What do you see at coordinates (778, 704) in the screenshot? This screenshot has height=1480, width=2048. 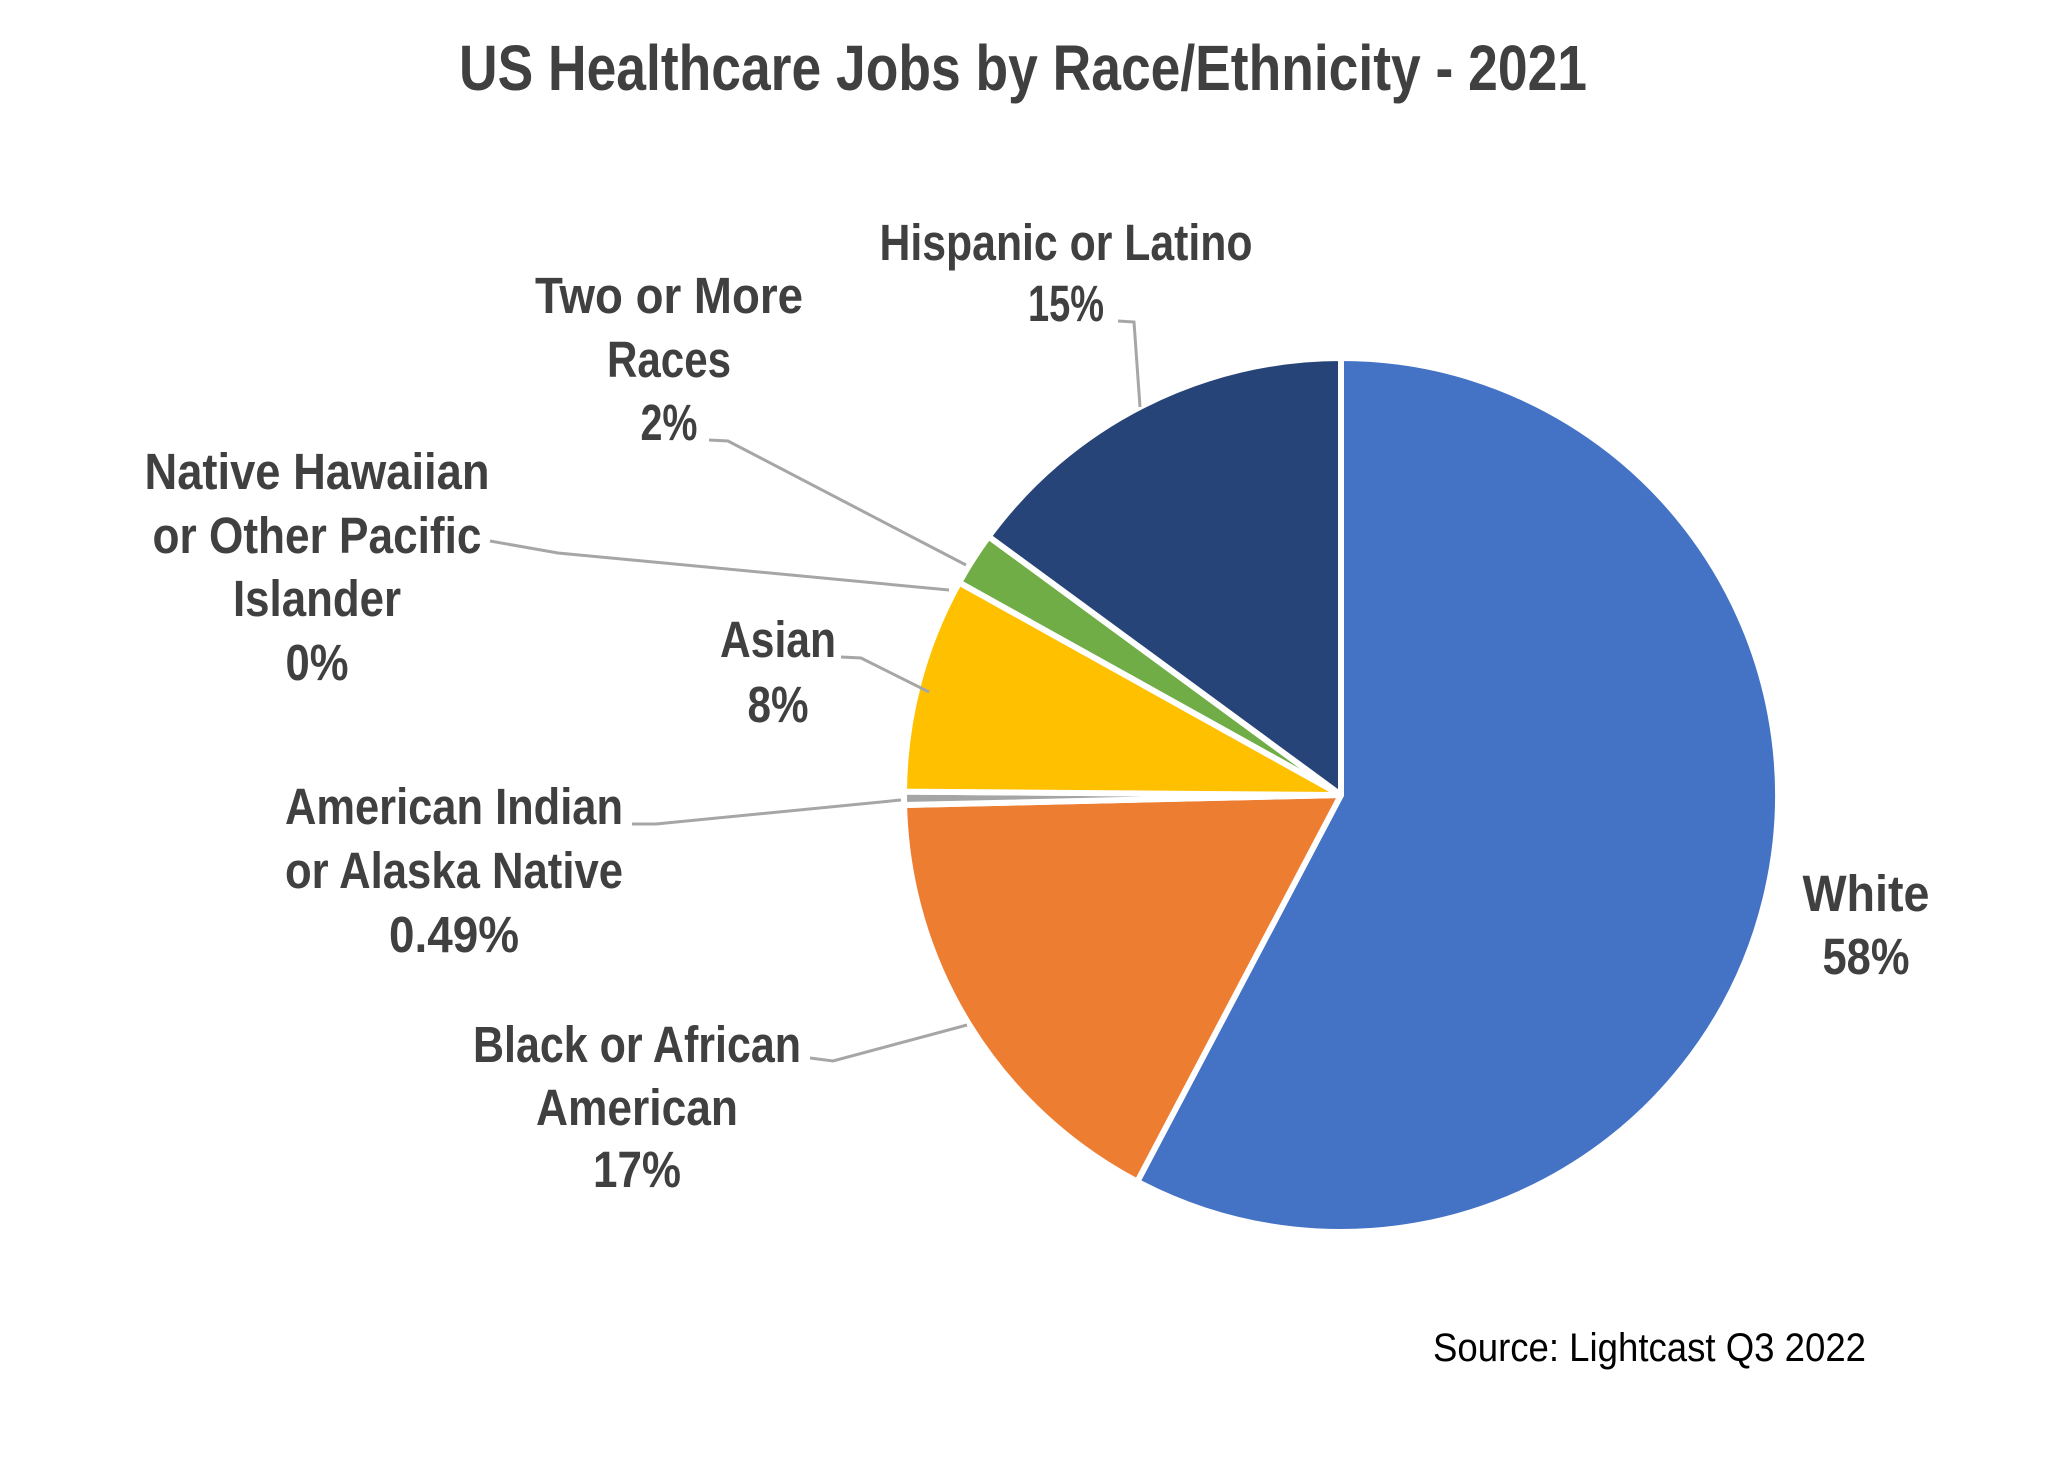 I see `svg-text: 8%` at bounding box center [778, 704].